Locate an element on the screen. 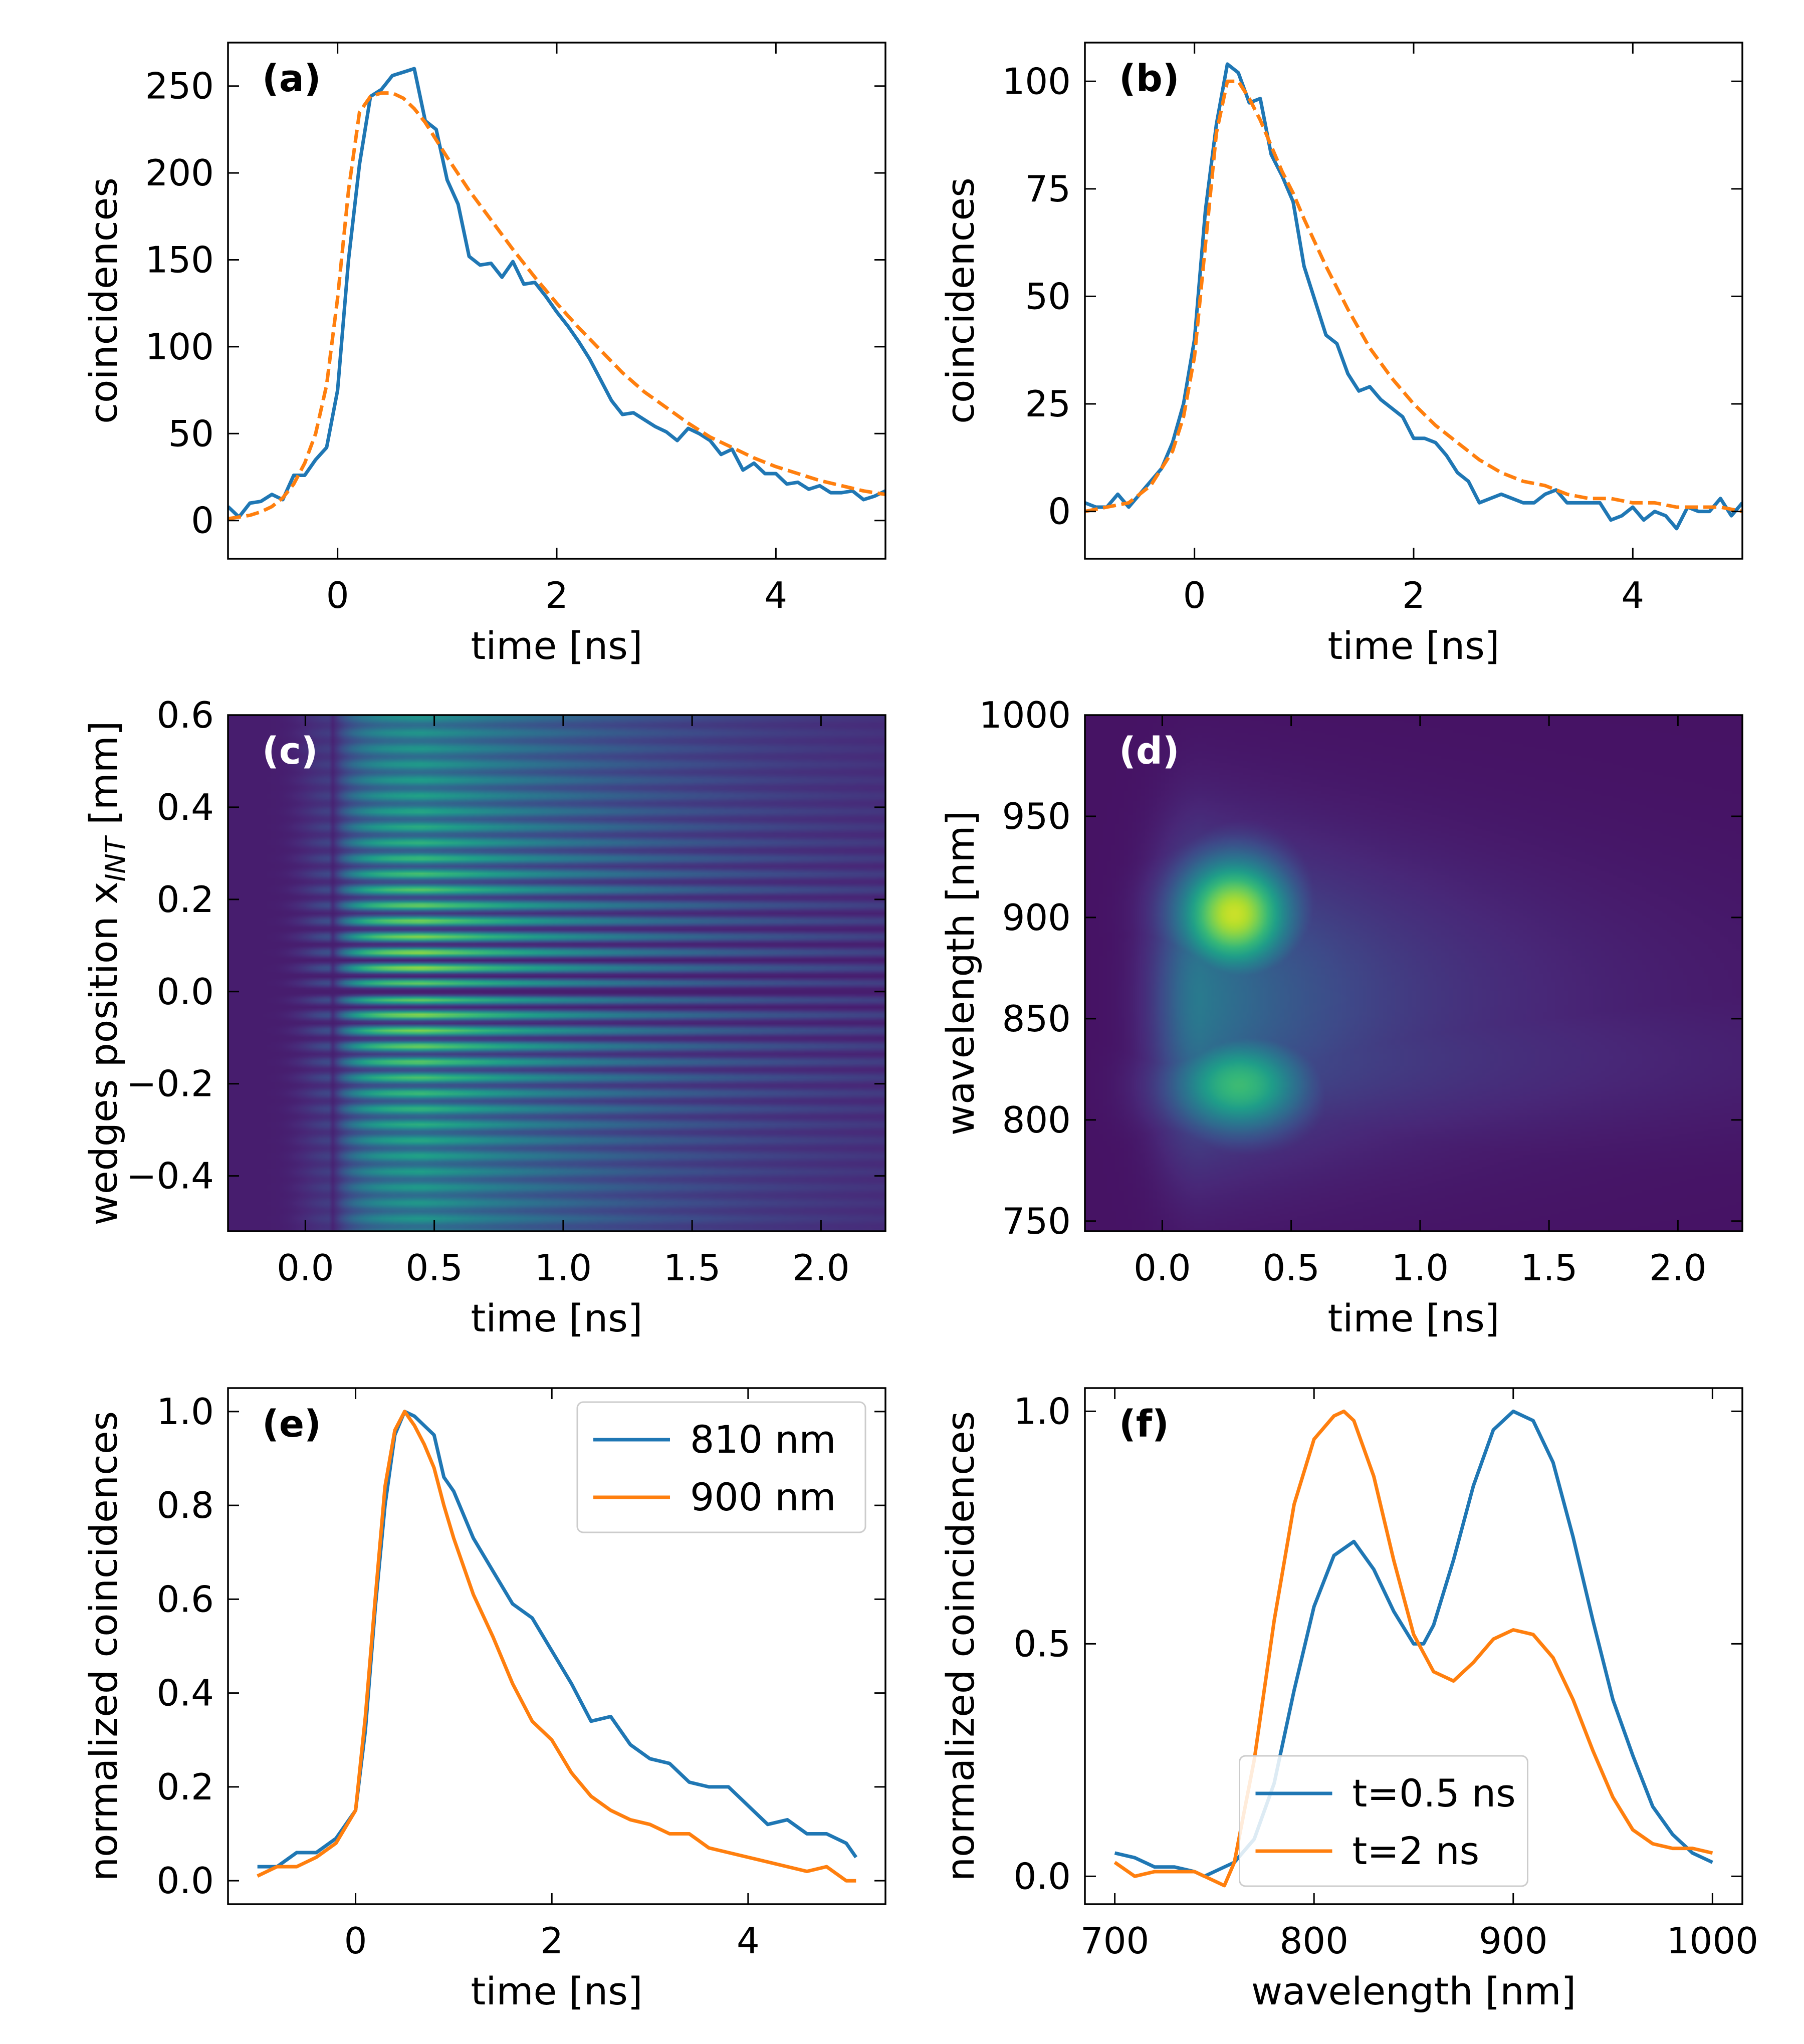 The height and width of the screenshot is (2044, 1804). y-axis-label: wedges position xINT [mm] is located at coordinates (106, 973).